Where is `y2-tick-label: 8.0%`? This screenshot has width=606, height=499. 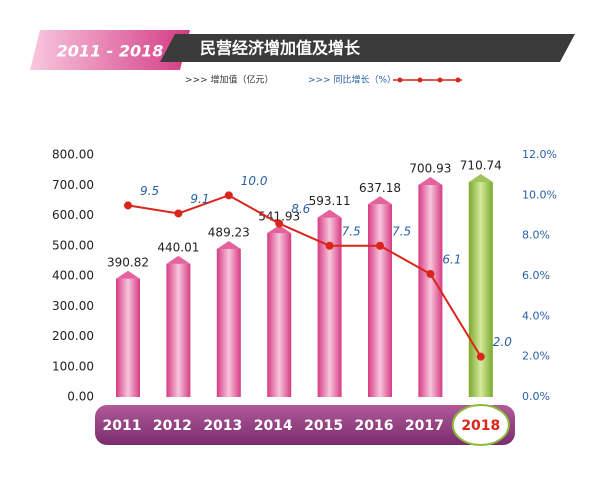 y2-tick-label: 8.0% is located at coordinates (536, 235).